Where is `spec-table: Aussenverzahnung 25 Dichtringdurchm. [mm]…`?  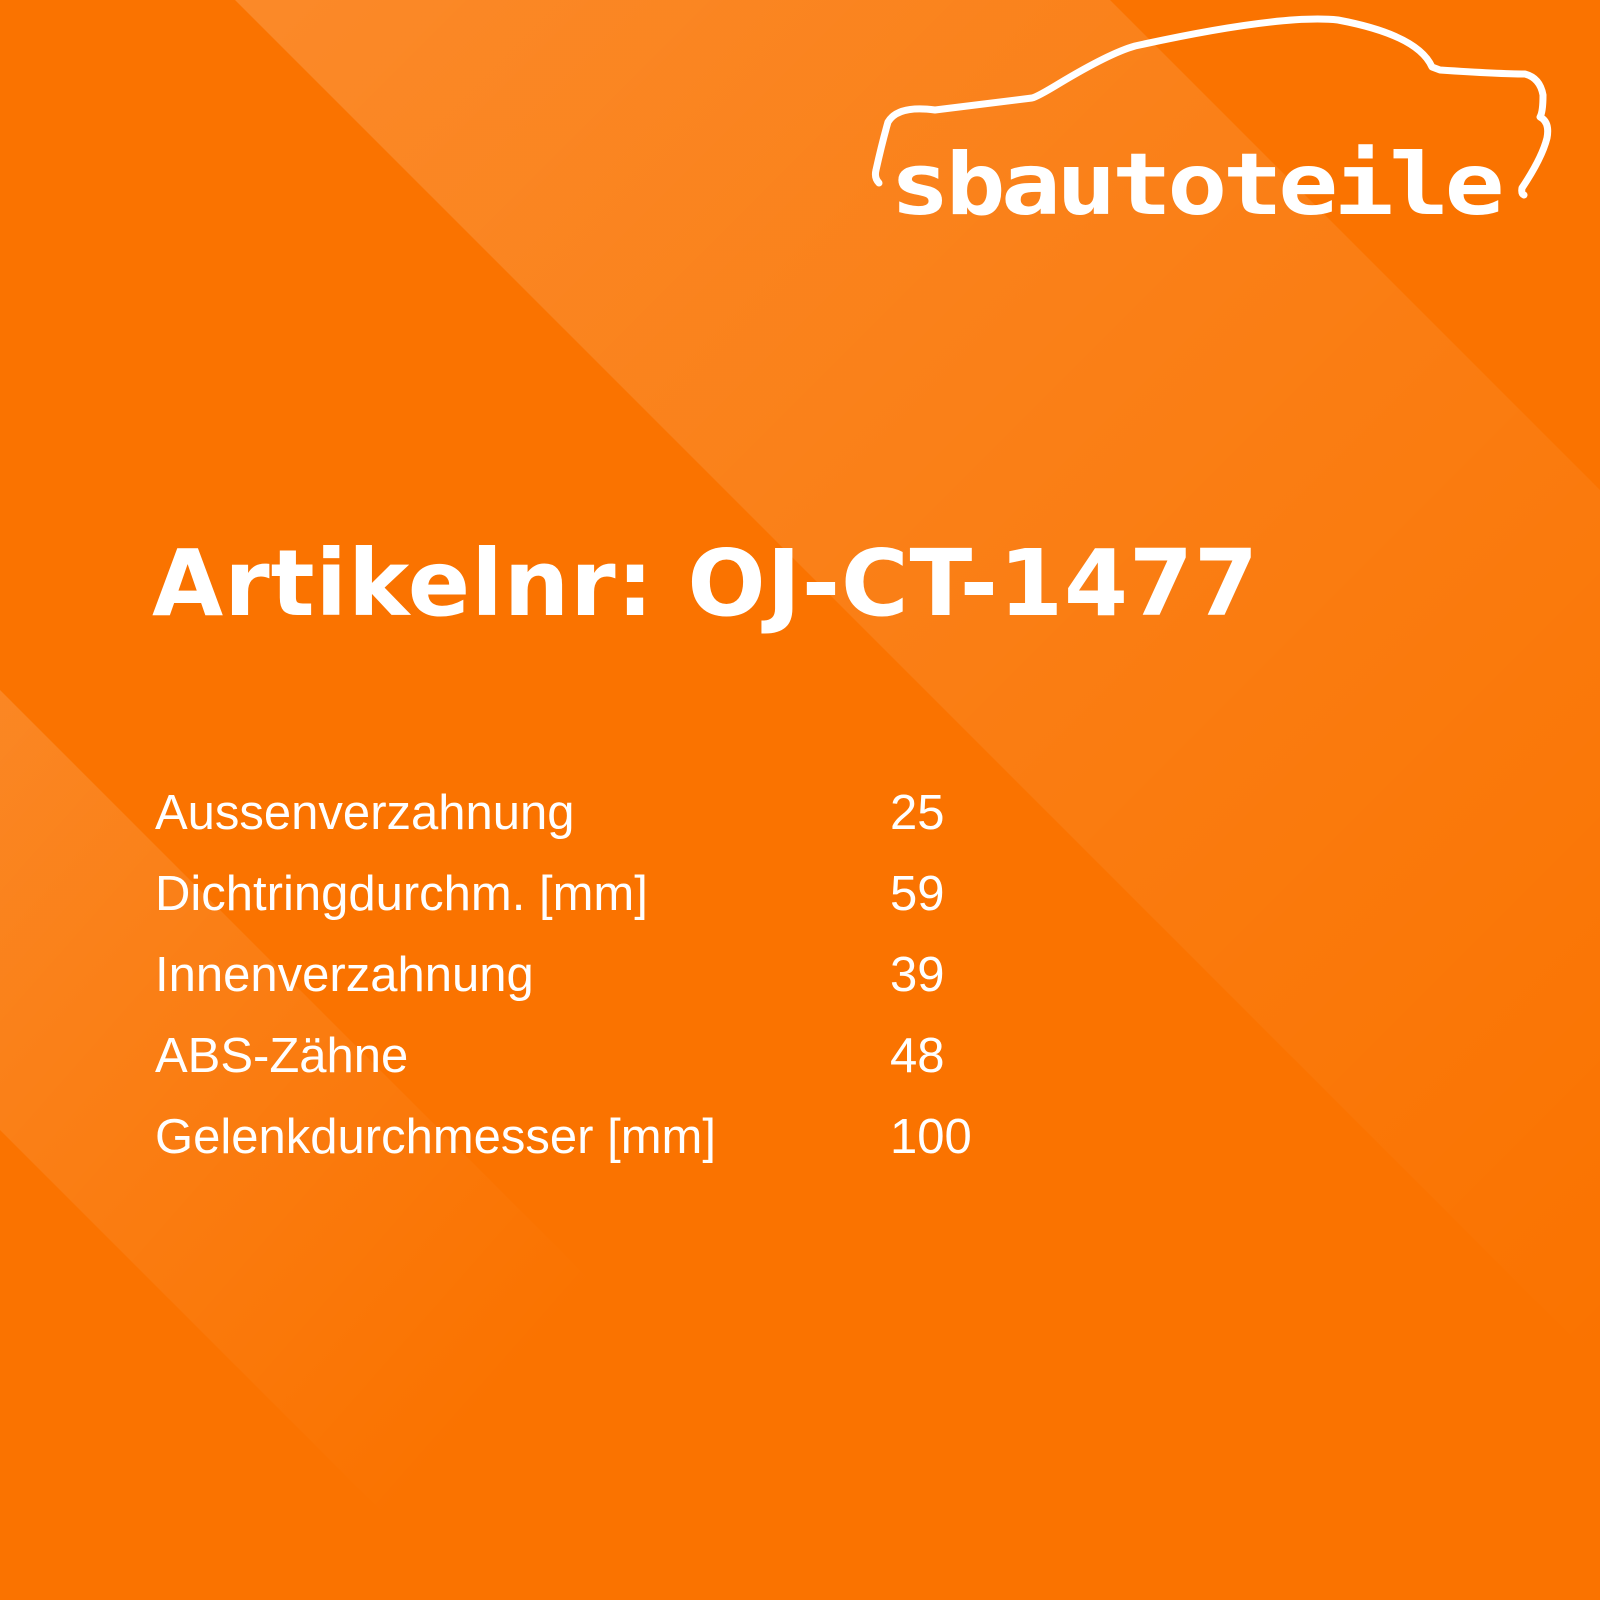 spec-table: Aussenverzahnung 25 Dichtringdurchm. [mm]… is located at coordinates (563, 974).